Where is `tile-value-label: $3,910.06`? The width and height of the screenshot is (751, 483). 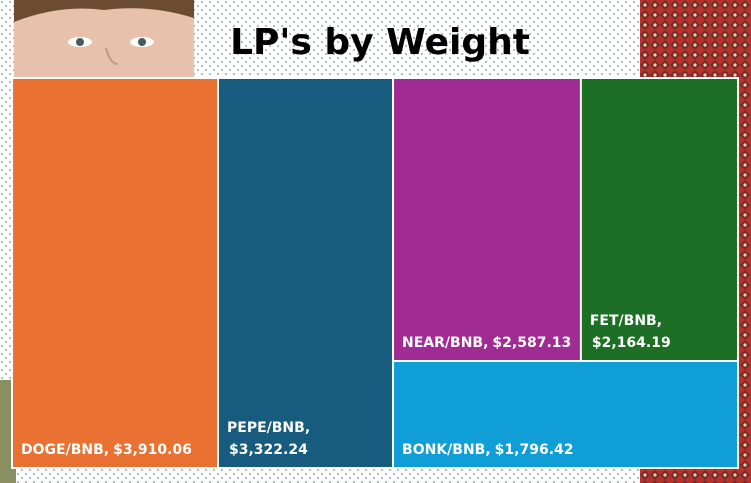 tile-value-label: $3,910.06 is located at coordinates (152, 450).